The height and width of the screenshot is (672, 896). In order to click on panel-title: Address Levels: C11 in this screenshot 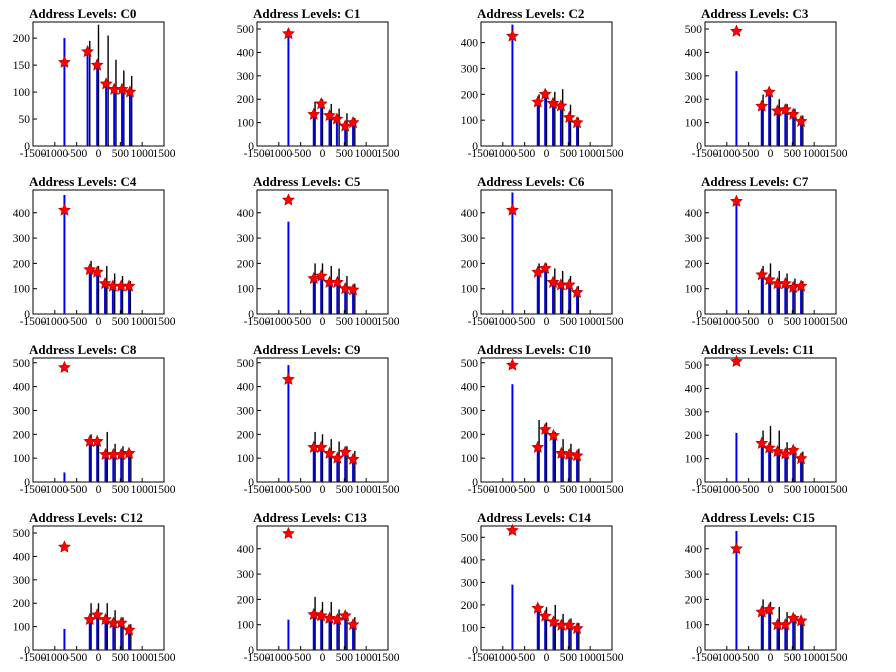, I will do `click(757, 349)`.